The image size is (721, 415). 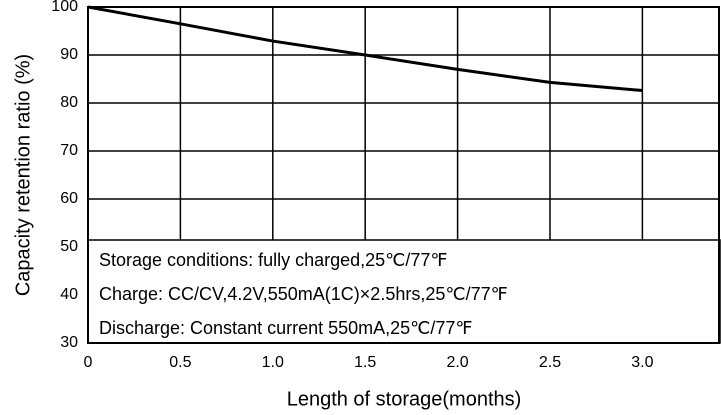 What do you see at coordinates (457, 362) in the screenshot?
I see `x-tick-label: 2.0` at bounding box center [457, 362].